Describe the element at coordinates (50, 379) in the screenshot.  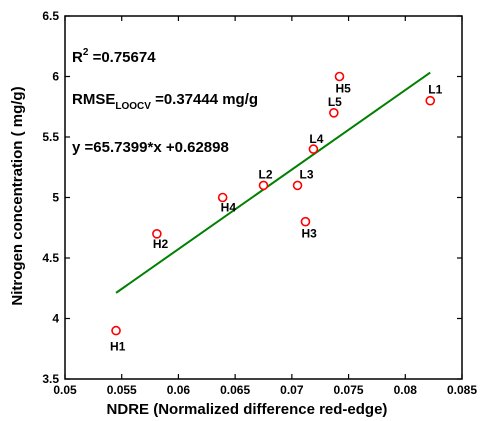
I see `y-tick-label: 3.5` at that location.